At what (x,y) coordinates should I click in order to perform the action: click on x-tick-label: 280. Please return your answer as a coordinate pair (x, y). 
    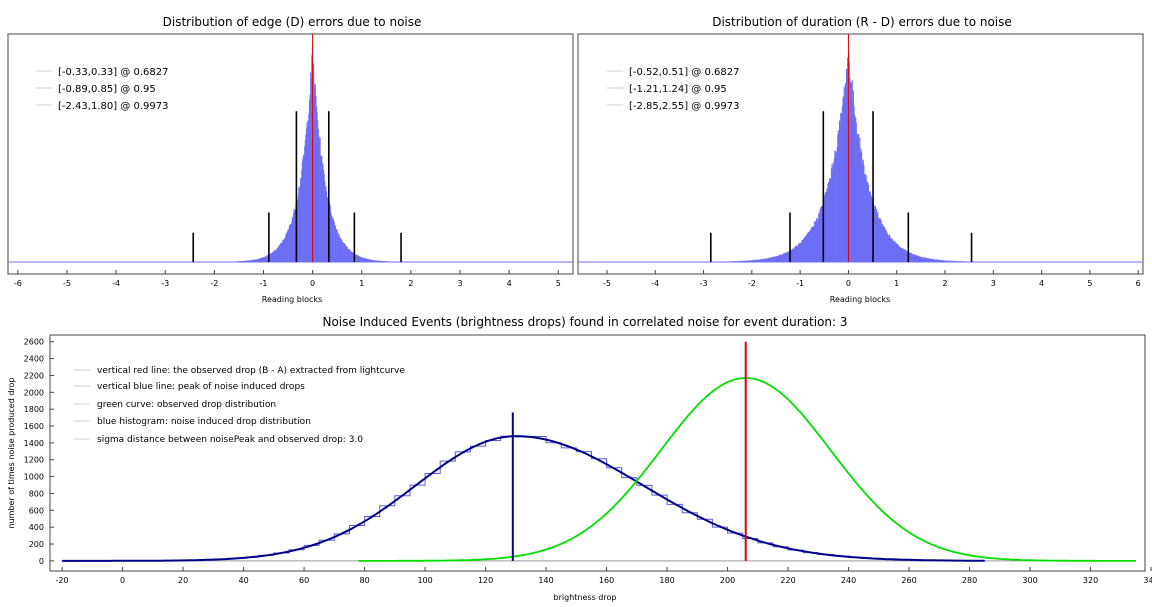
    Looking at the image, I should click on (969, 580).